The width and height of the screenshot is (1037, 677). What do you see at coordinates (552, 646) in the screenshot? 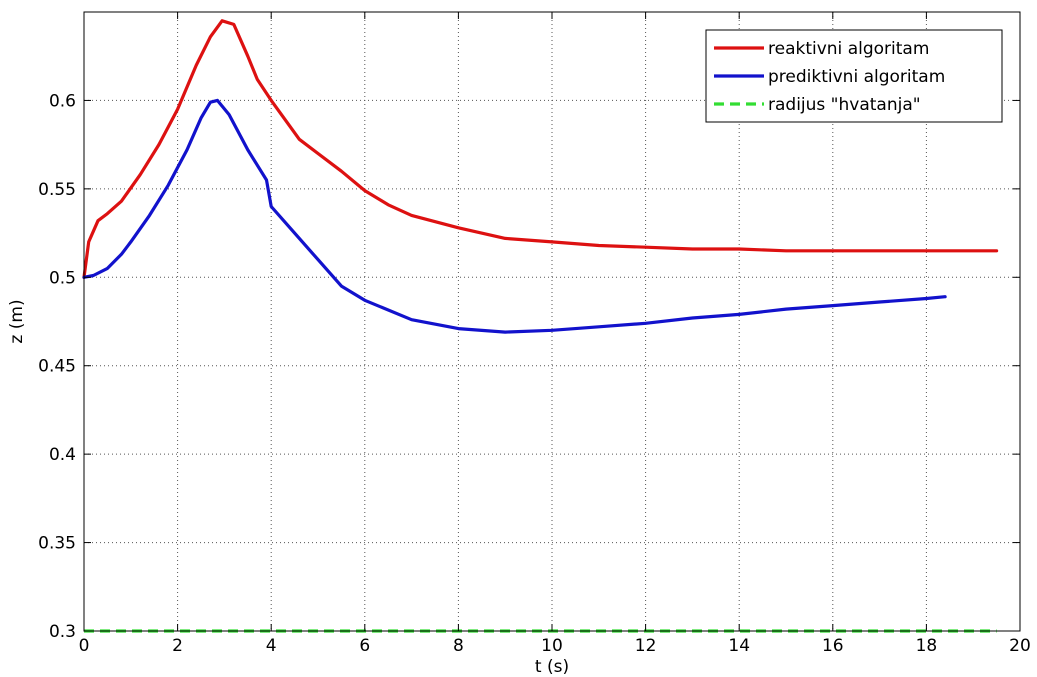
I see `x-tick-label: 10` at bounding box center [552, 646].